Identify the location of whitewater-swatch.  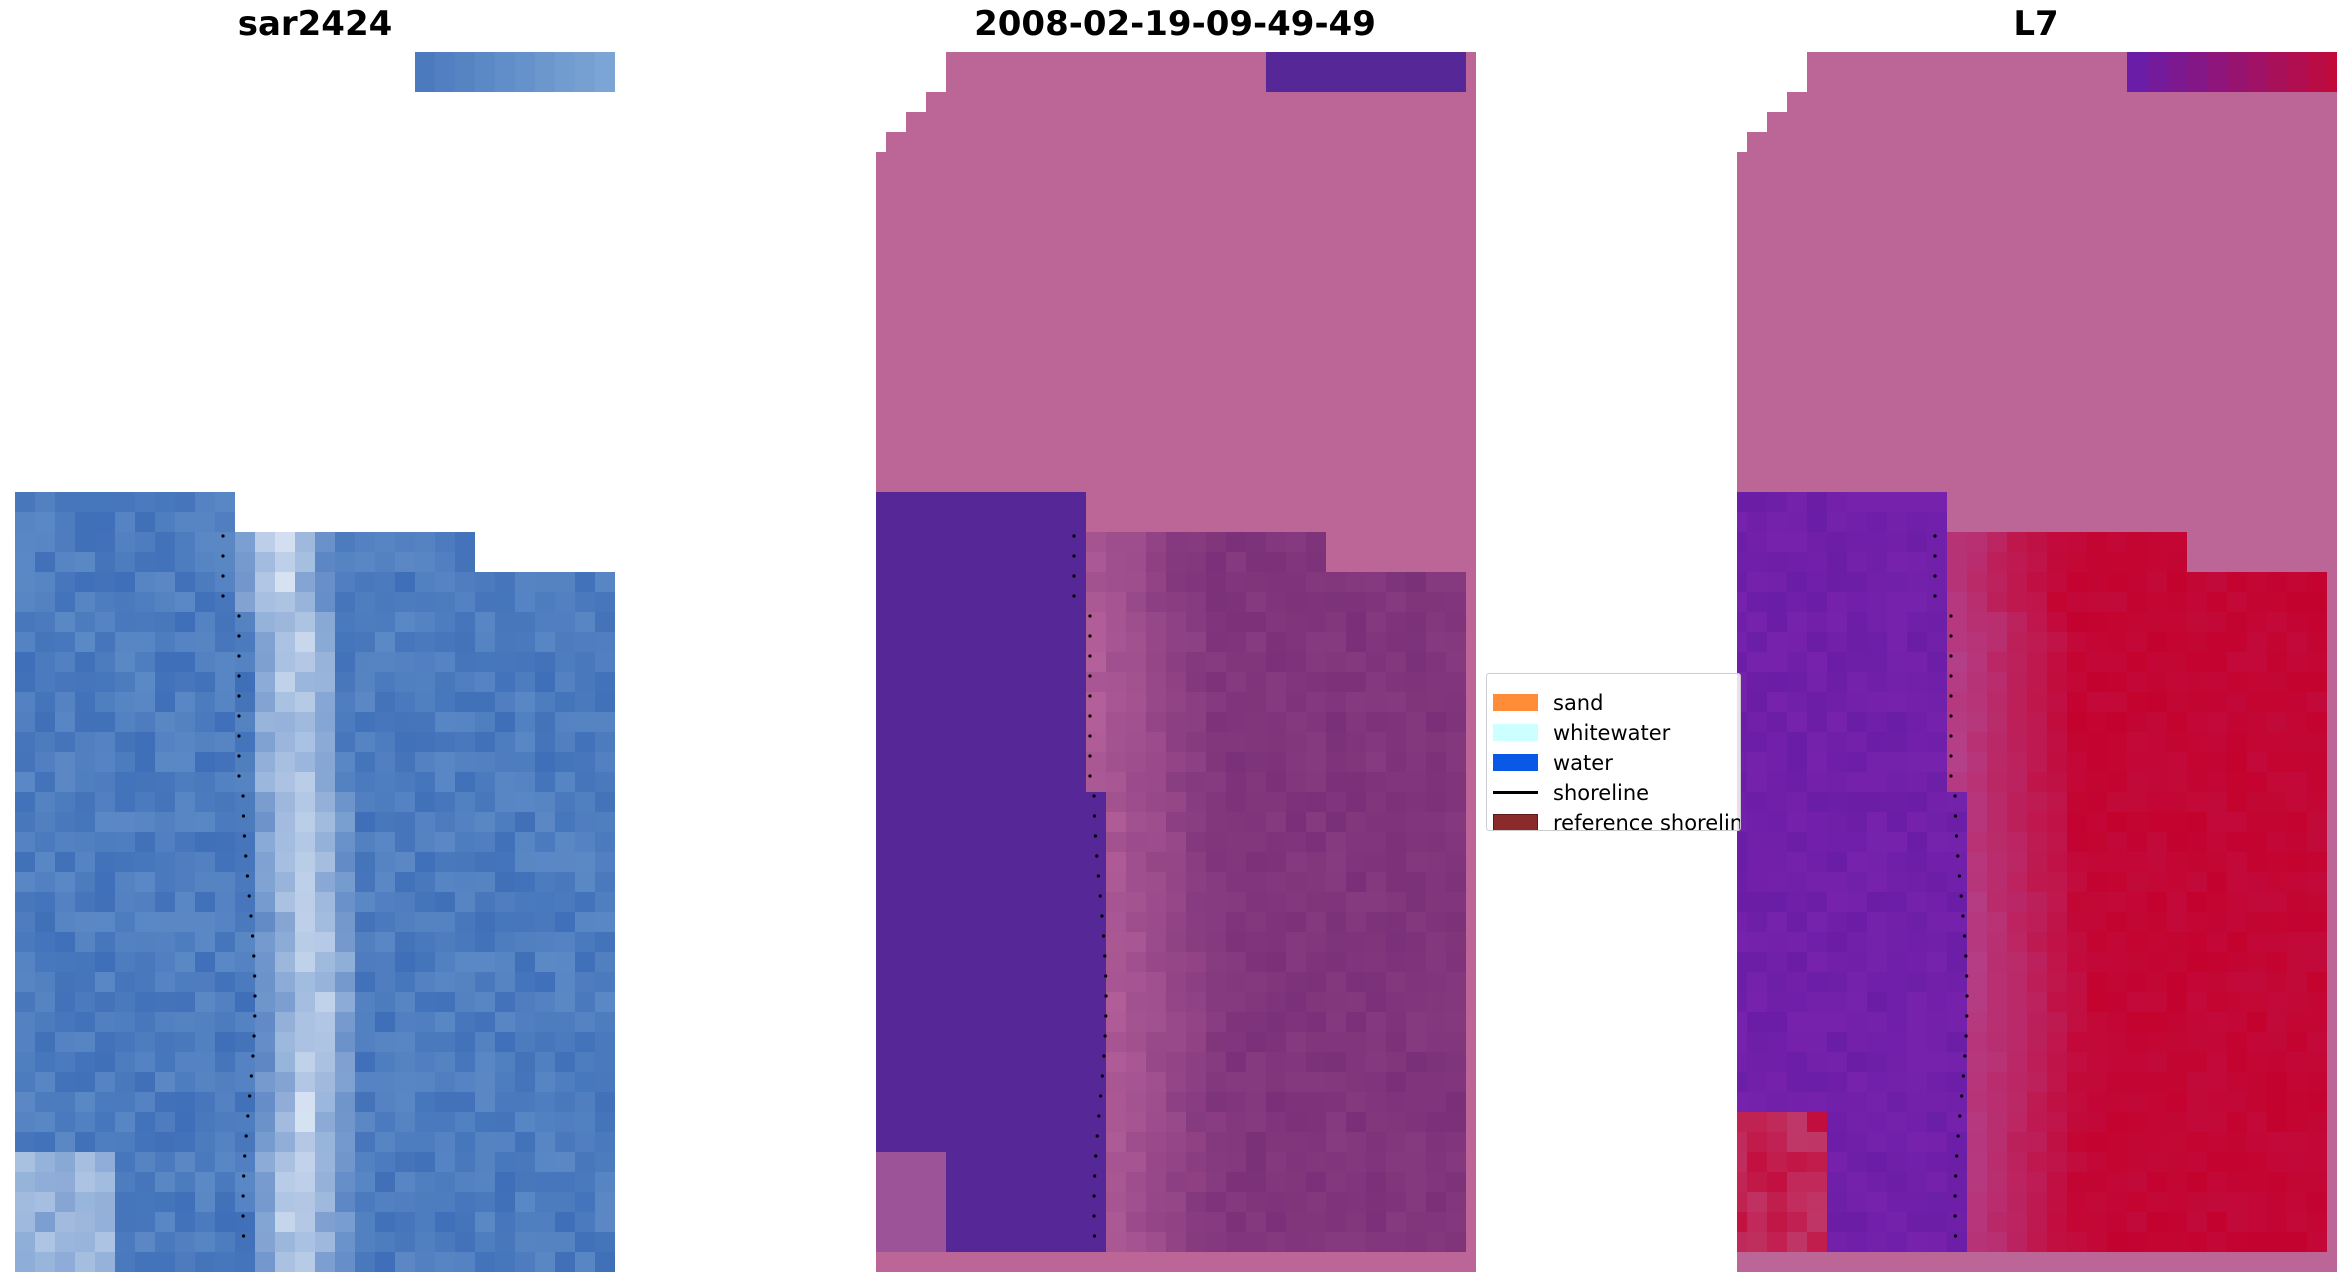
(1515, 732).